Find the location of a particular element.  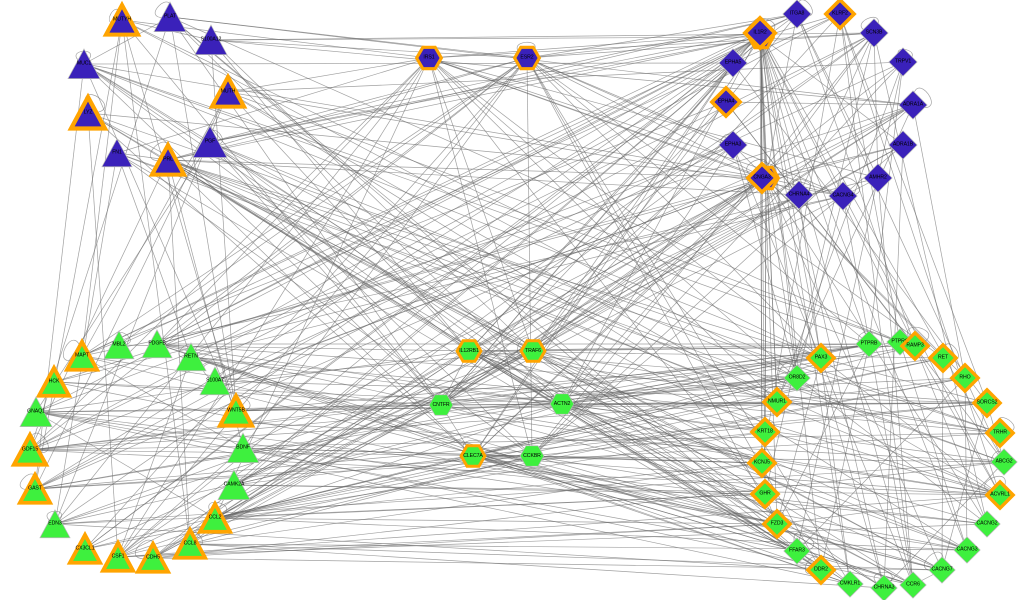

graph-node-trpv1: TRPV1 is located at coordinates (903, 62).